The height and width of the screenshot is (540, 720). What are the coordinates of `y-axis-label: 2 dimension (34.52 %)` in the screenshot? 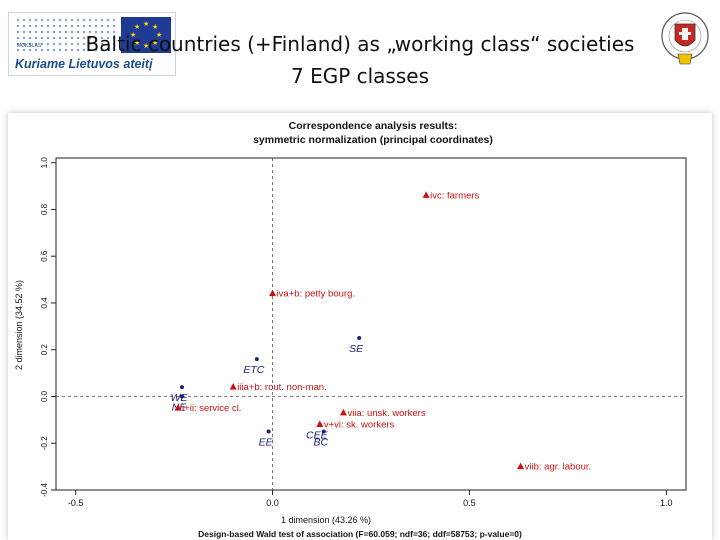 It's located at (19, 325).